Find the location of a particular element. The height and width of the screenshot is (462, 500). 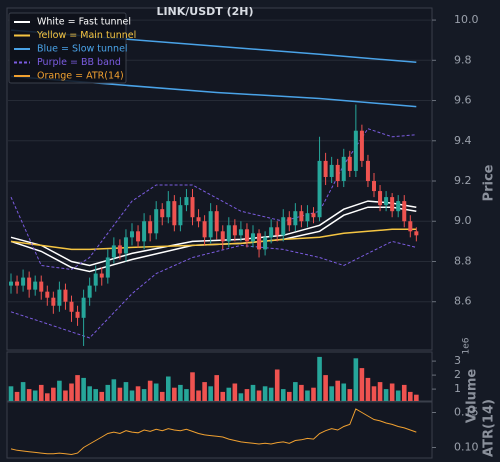

y-tick-label: 2 is located at coordinates (457, 374).